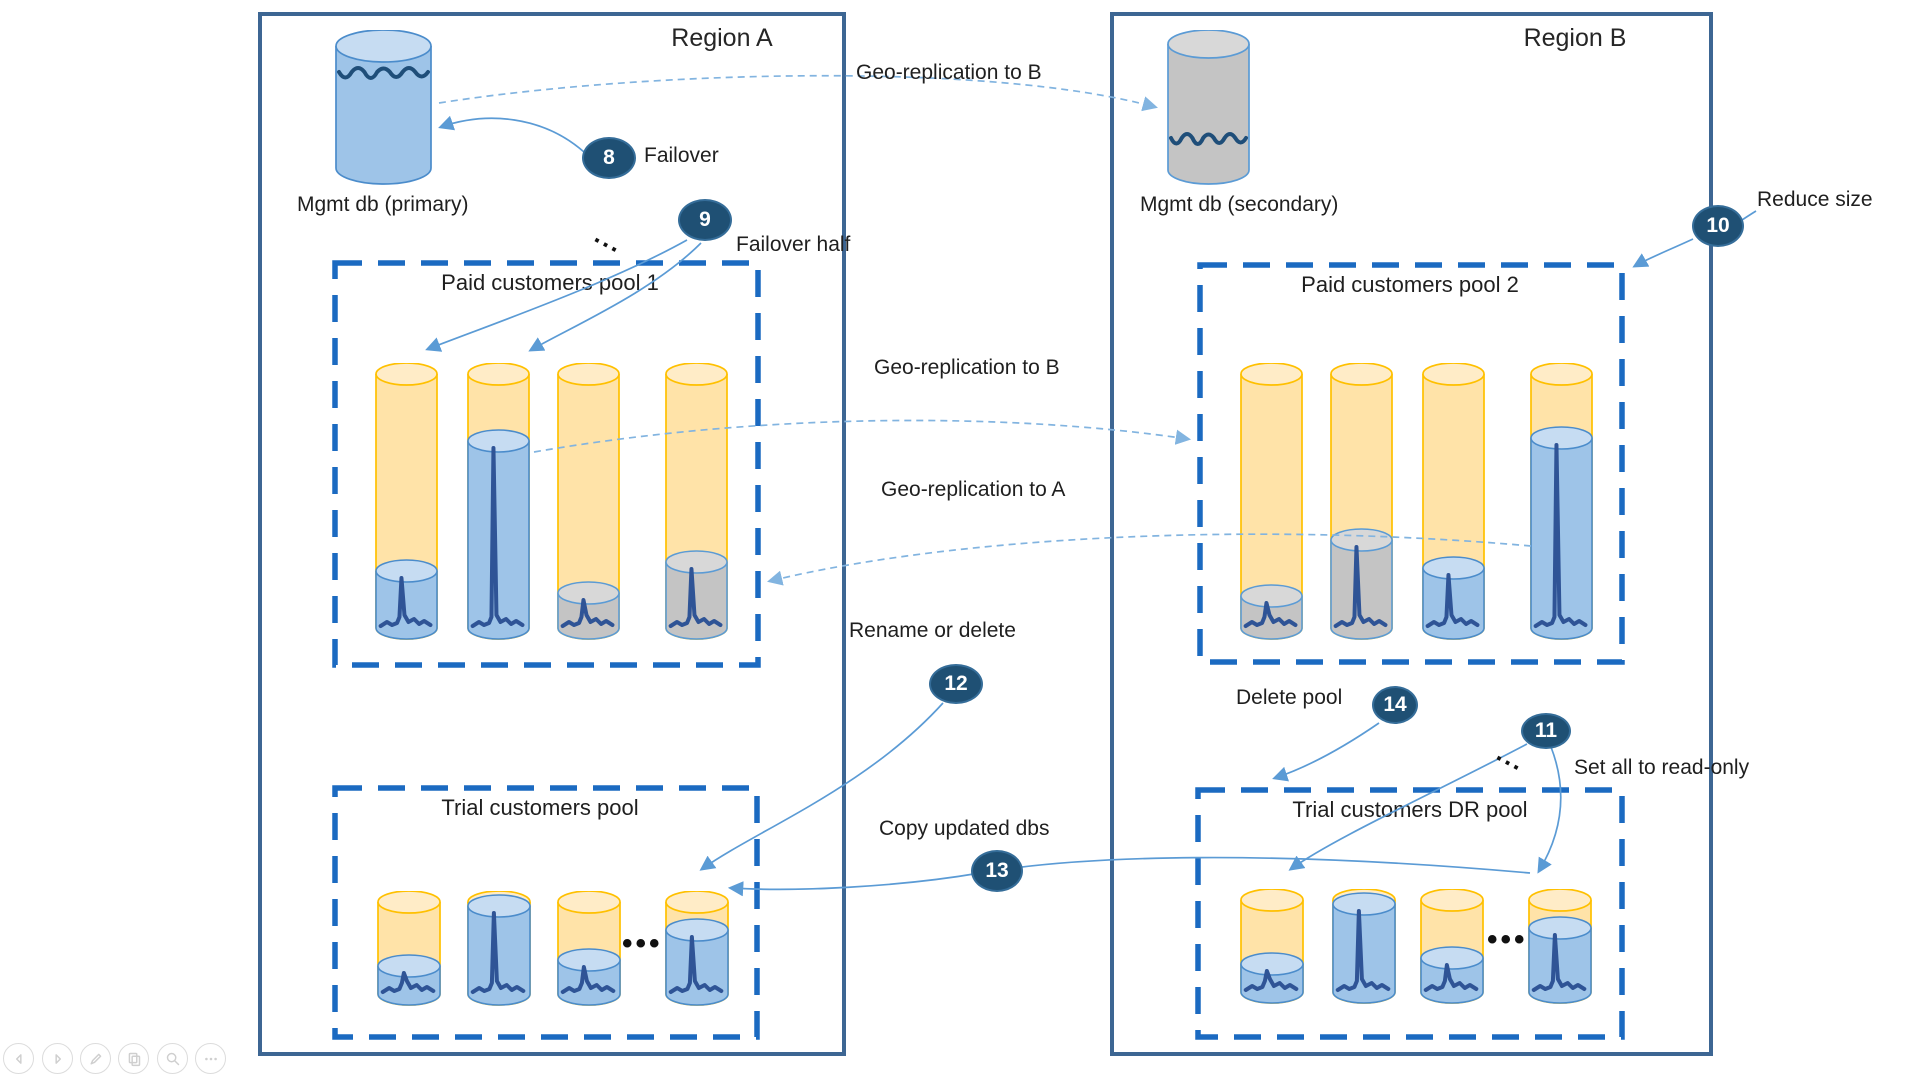 The width and height of the screenshot is (1915, 1076). What do you see at coordinates (973, 489) in the screenshot?
I see `geo-replication-a-label: Geo-replication to A` at bounding box center [973, 489].